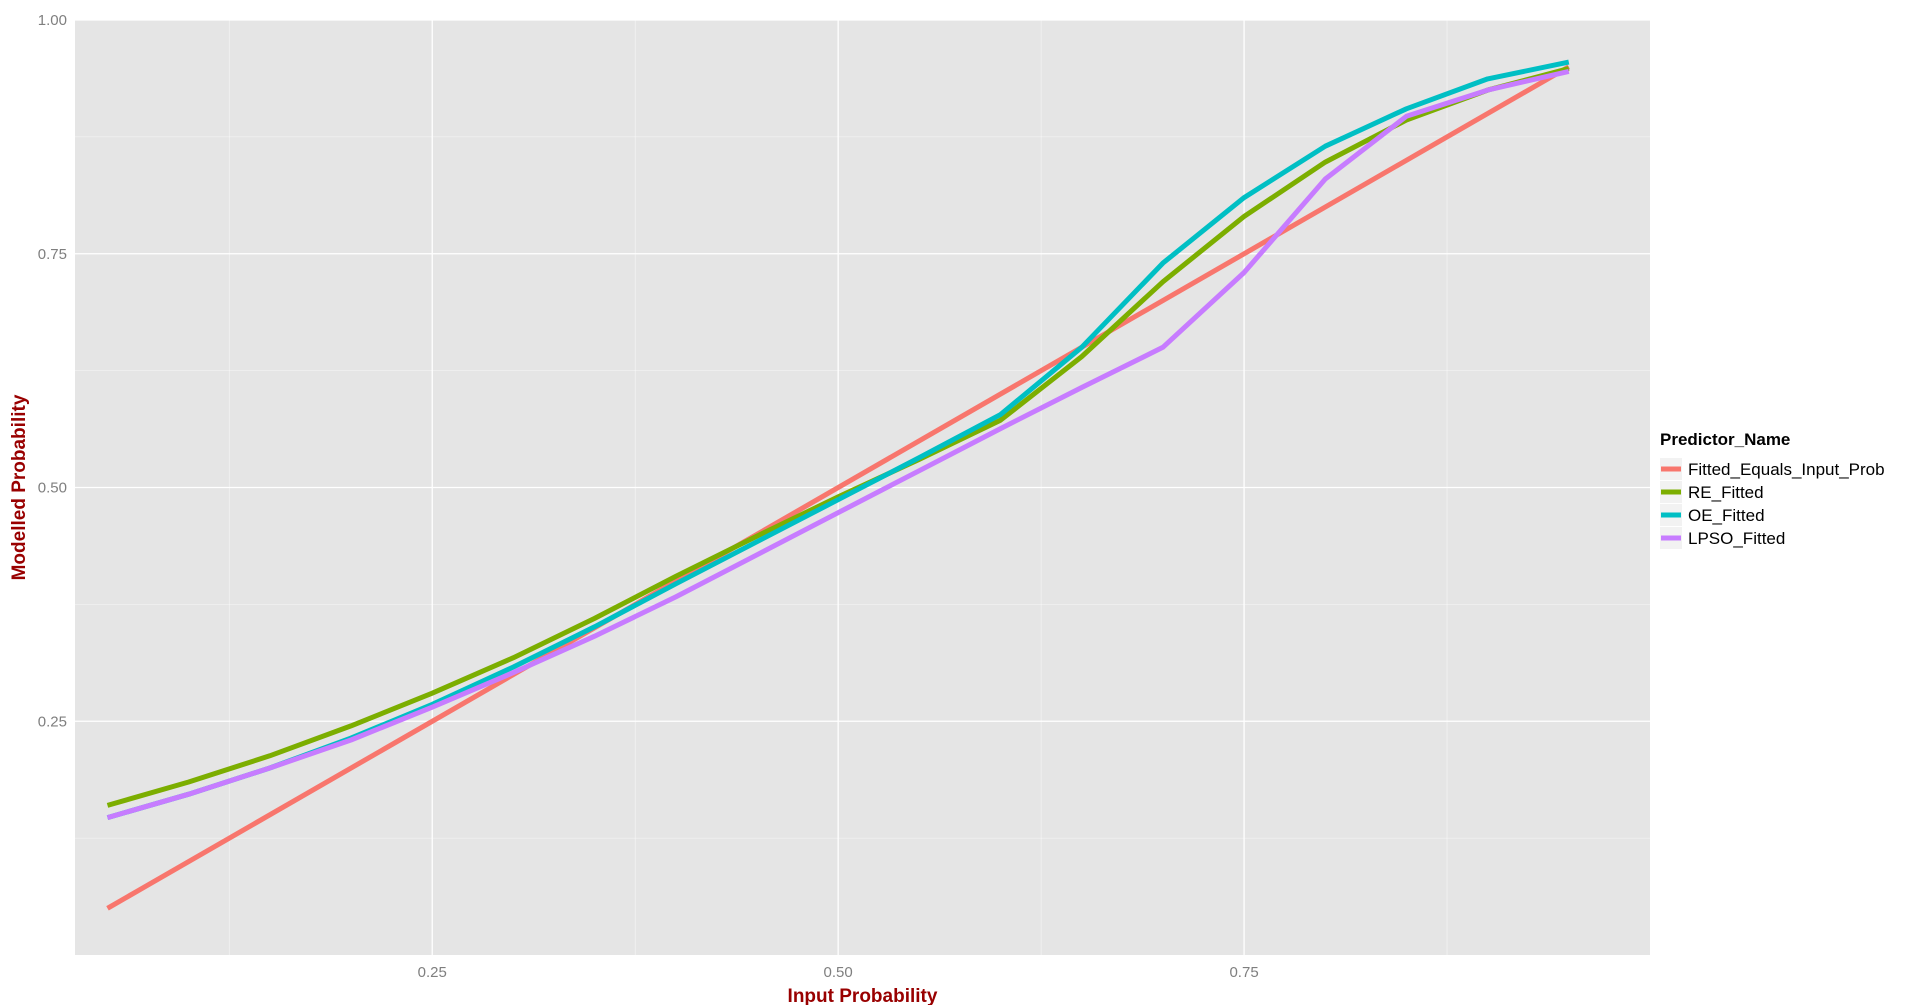 This screenshot has height=1005, width=1920. I want to click on legend-label: RE_Fitted, so click(1726, 492).